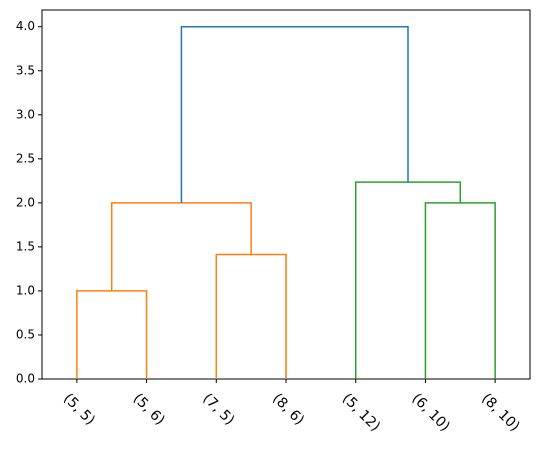 This screenshot has height=451, width=547. I want to click on y-tick-label: 2.0, so click(25, 202).